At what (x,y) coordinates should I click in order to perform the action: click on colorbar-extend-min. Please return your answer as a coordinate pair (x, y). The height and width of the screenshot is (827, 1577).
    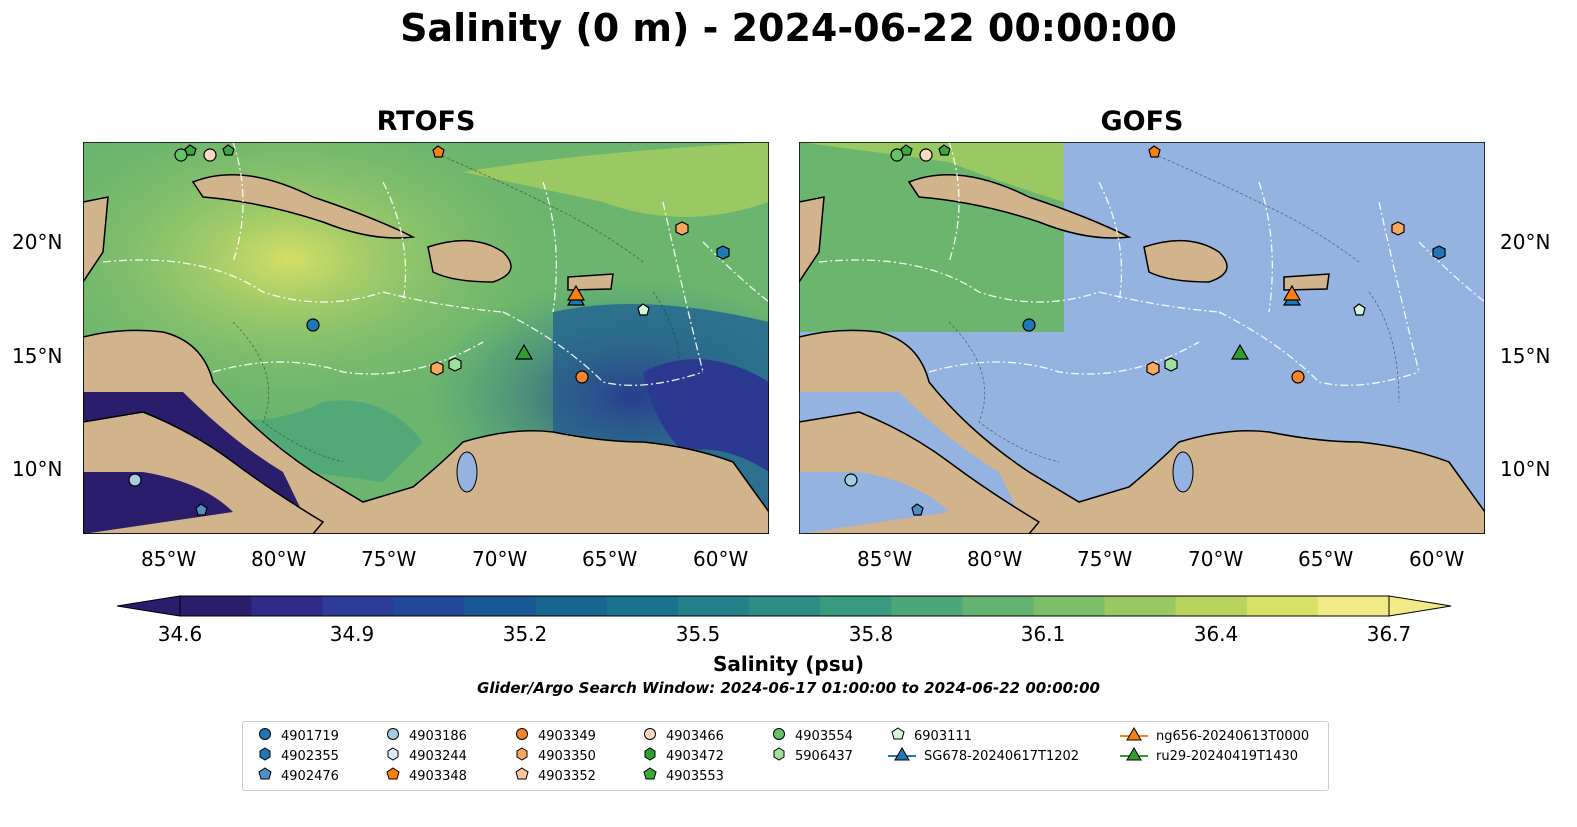
    Looking at the image, I should click on (149, 606).